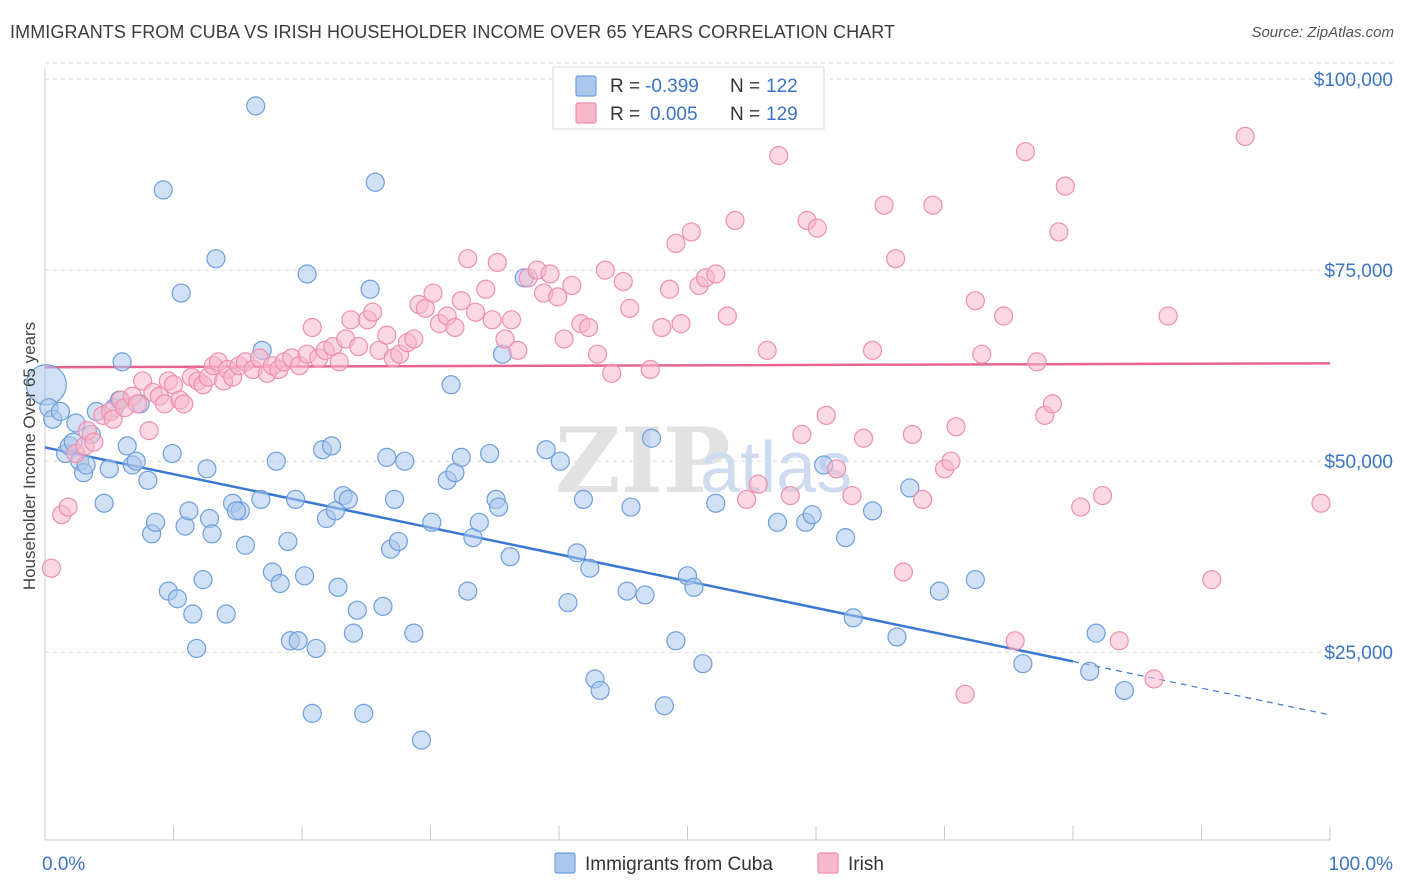  I want to click on legend-swatch-irish, so click(586, 113).